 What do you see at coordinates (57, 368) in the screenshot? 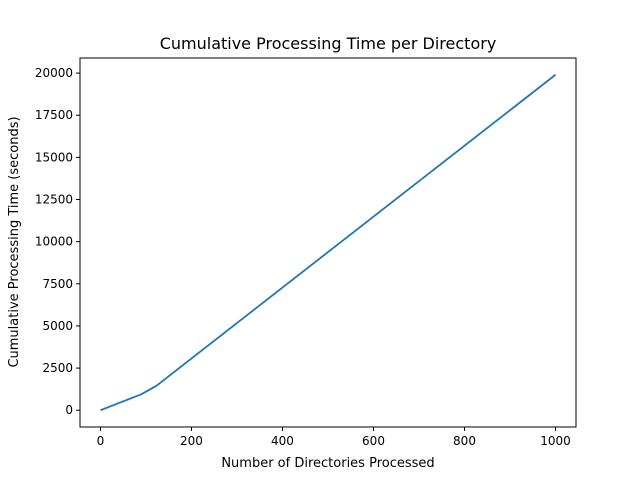
I see `y-tick-label: 2500` at bounding box center [57, 368].